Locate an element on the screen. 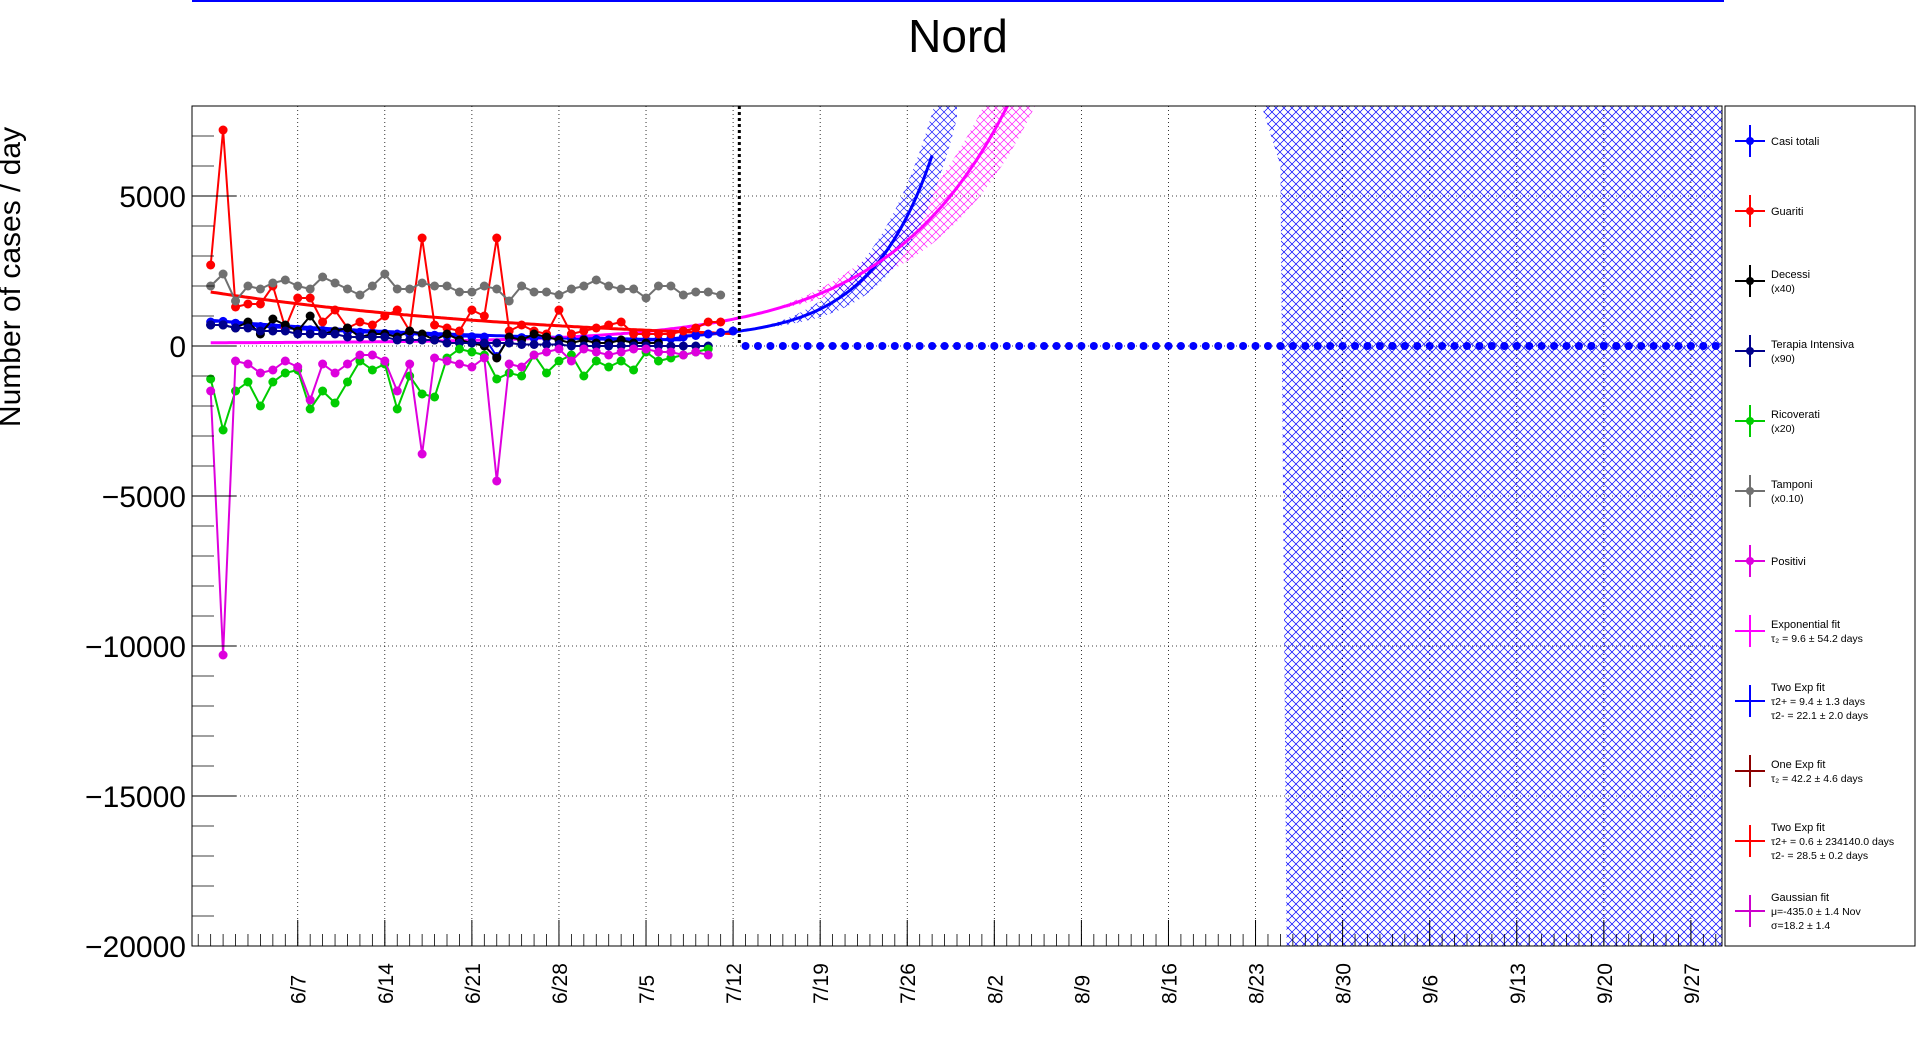 The height and width of the screenshot is (1052, 1916). legend-entry: Decessi (x40) is located at coordinates (1772, 281).